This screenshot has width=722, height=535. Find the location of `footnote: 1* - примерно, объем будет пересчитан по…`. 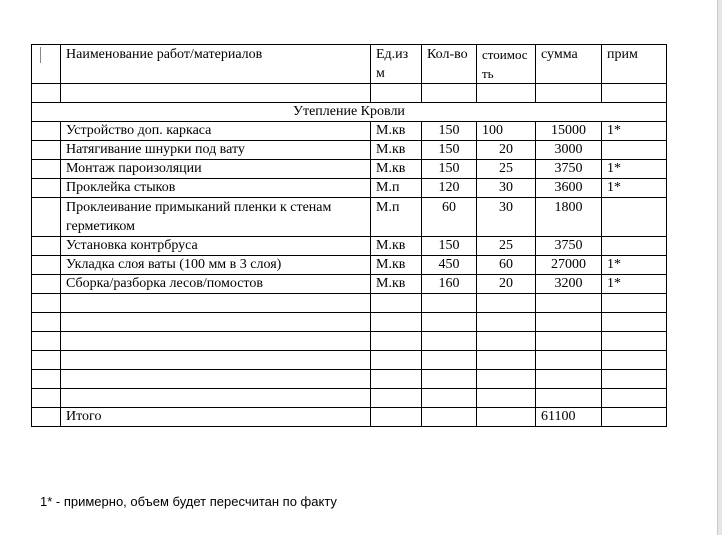

footnote: 1* - примерно, объем будет пересчитан по… is located at coordinates (188, 501).